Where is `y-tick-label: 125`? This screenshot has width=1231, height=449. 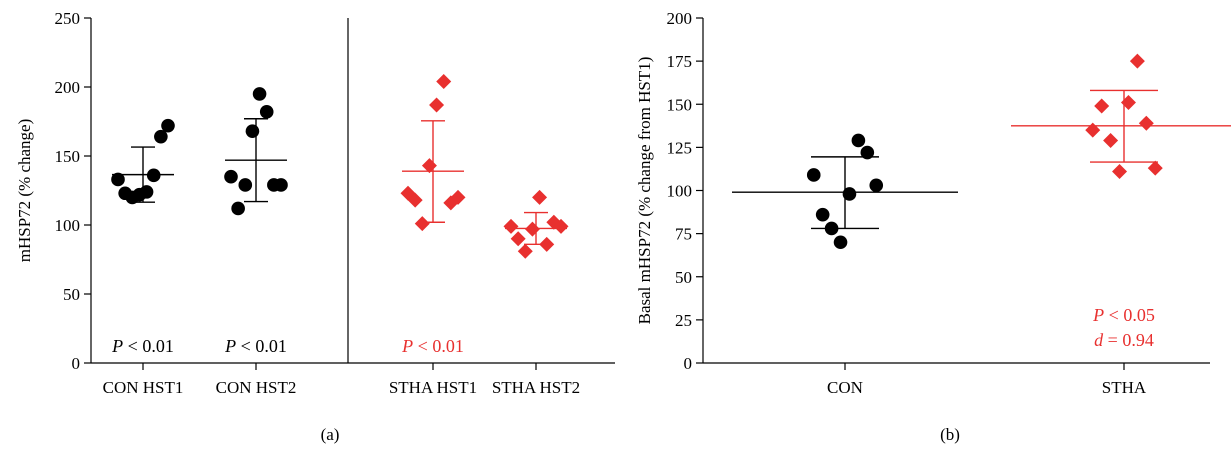
y-tick-label: 125 is located at coordinates (680, 147).